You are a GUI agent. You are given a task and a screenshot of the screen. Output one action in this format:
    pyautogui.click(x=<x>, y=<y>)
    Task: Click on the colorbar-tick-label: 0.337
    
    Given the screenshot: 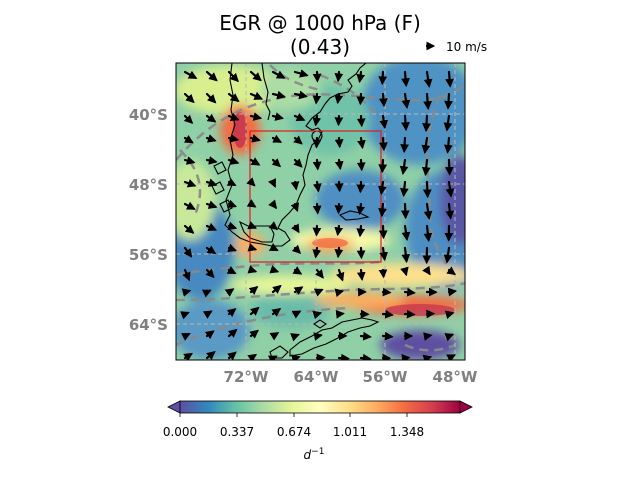 What is the action you would take?
    pyautogui.click(x=237, y=432)
    